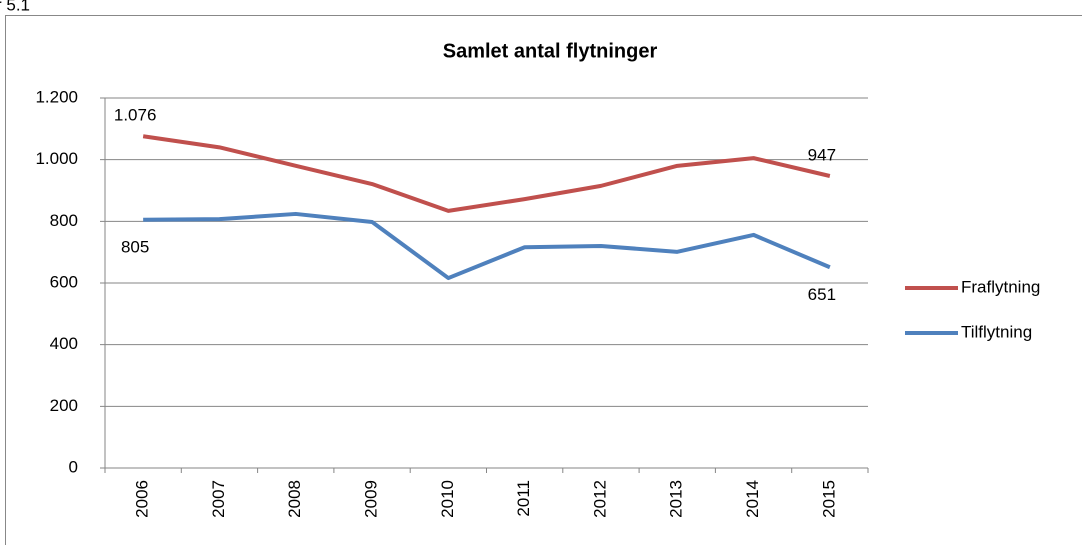 The image size is (1082, 545). I want to click on legend-label: Tilflytning, so click(996, 331).